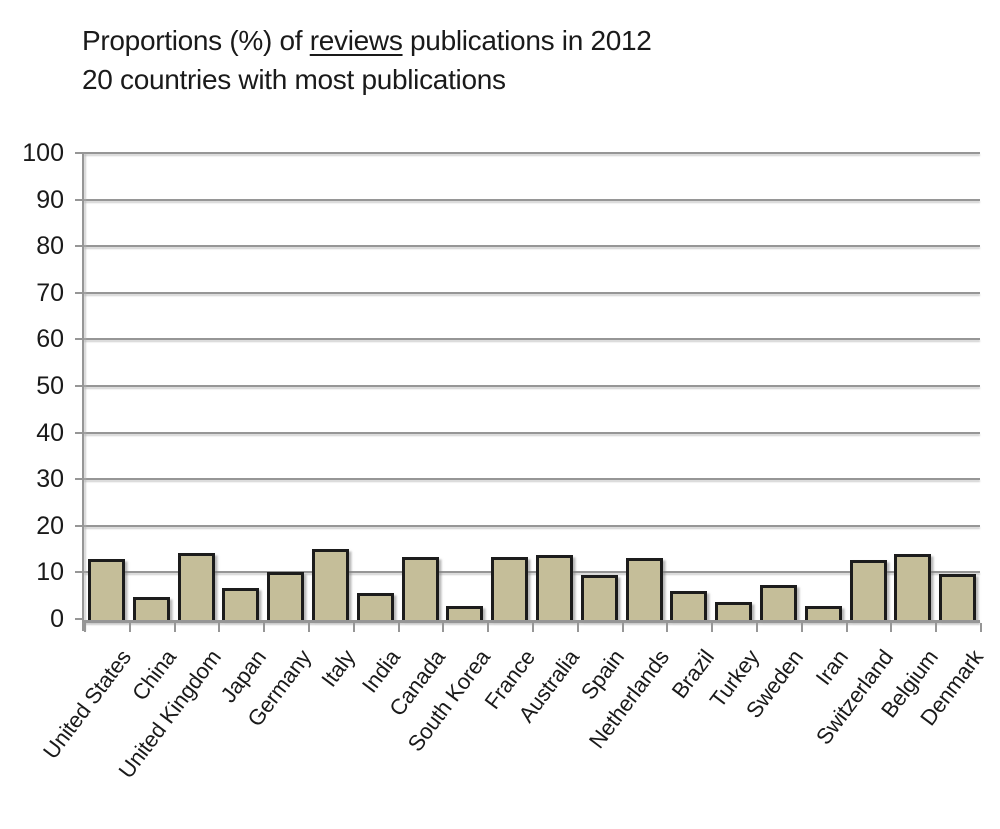 The height and width of the screenshot is (829, 1000). What do you see at coordinates (420, 588) in the screenshot?
I see `bar-canada` at bounding box center [420, 588].